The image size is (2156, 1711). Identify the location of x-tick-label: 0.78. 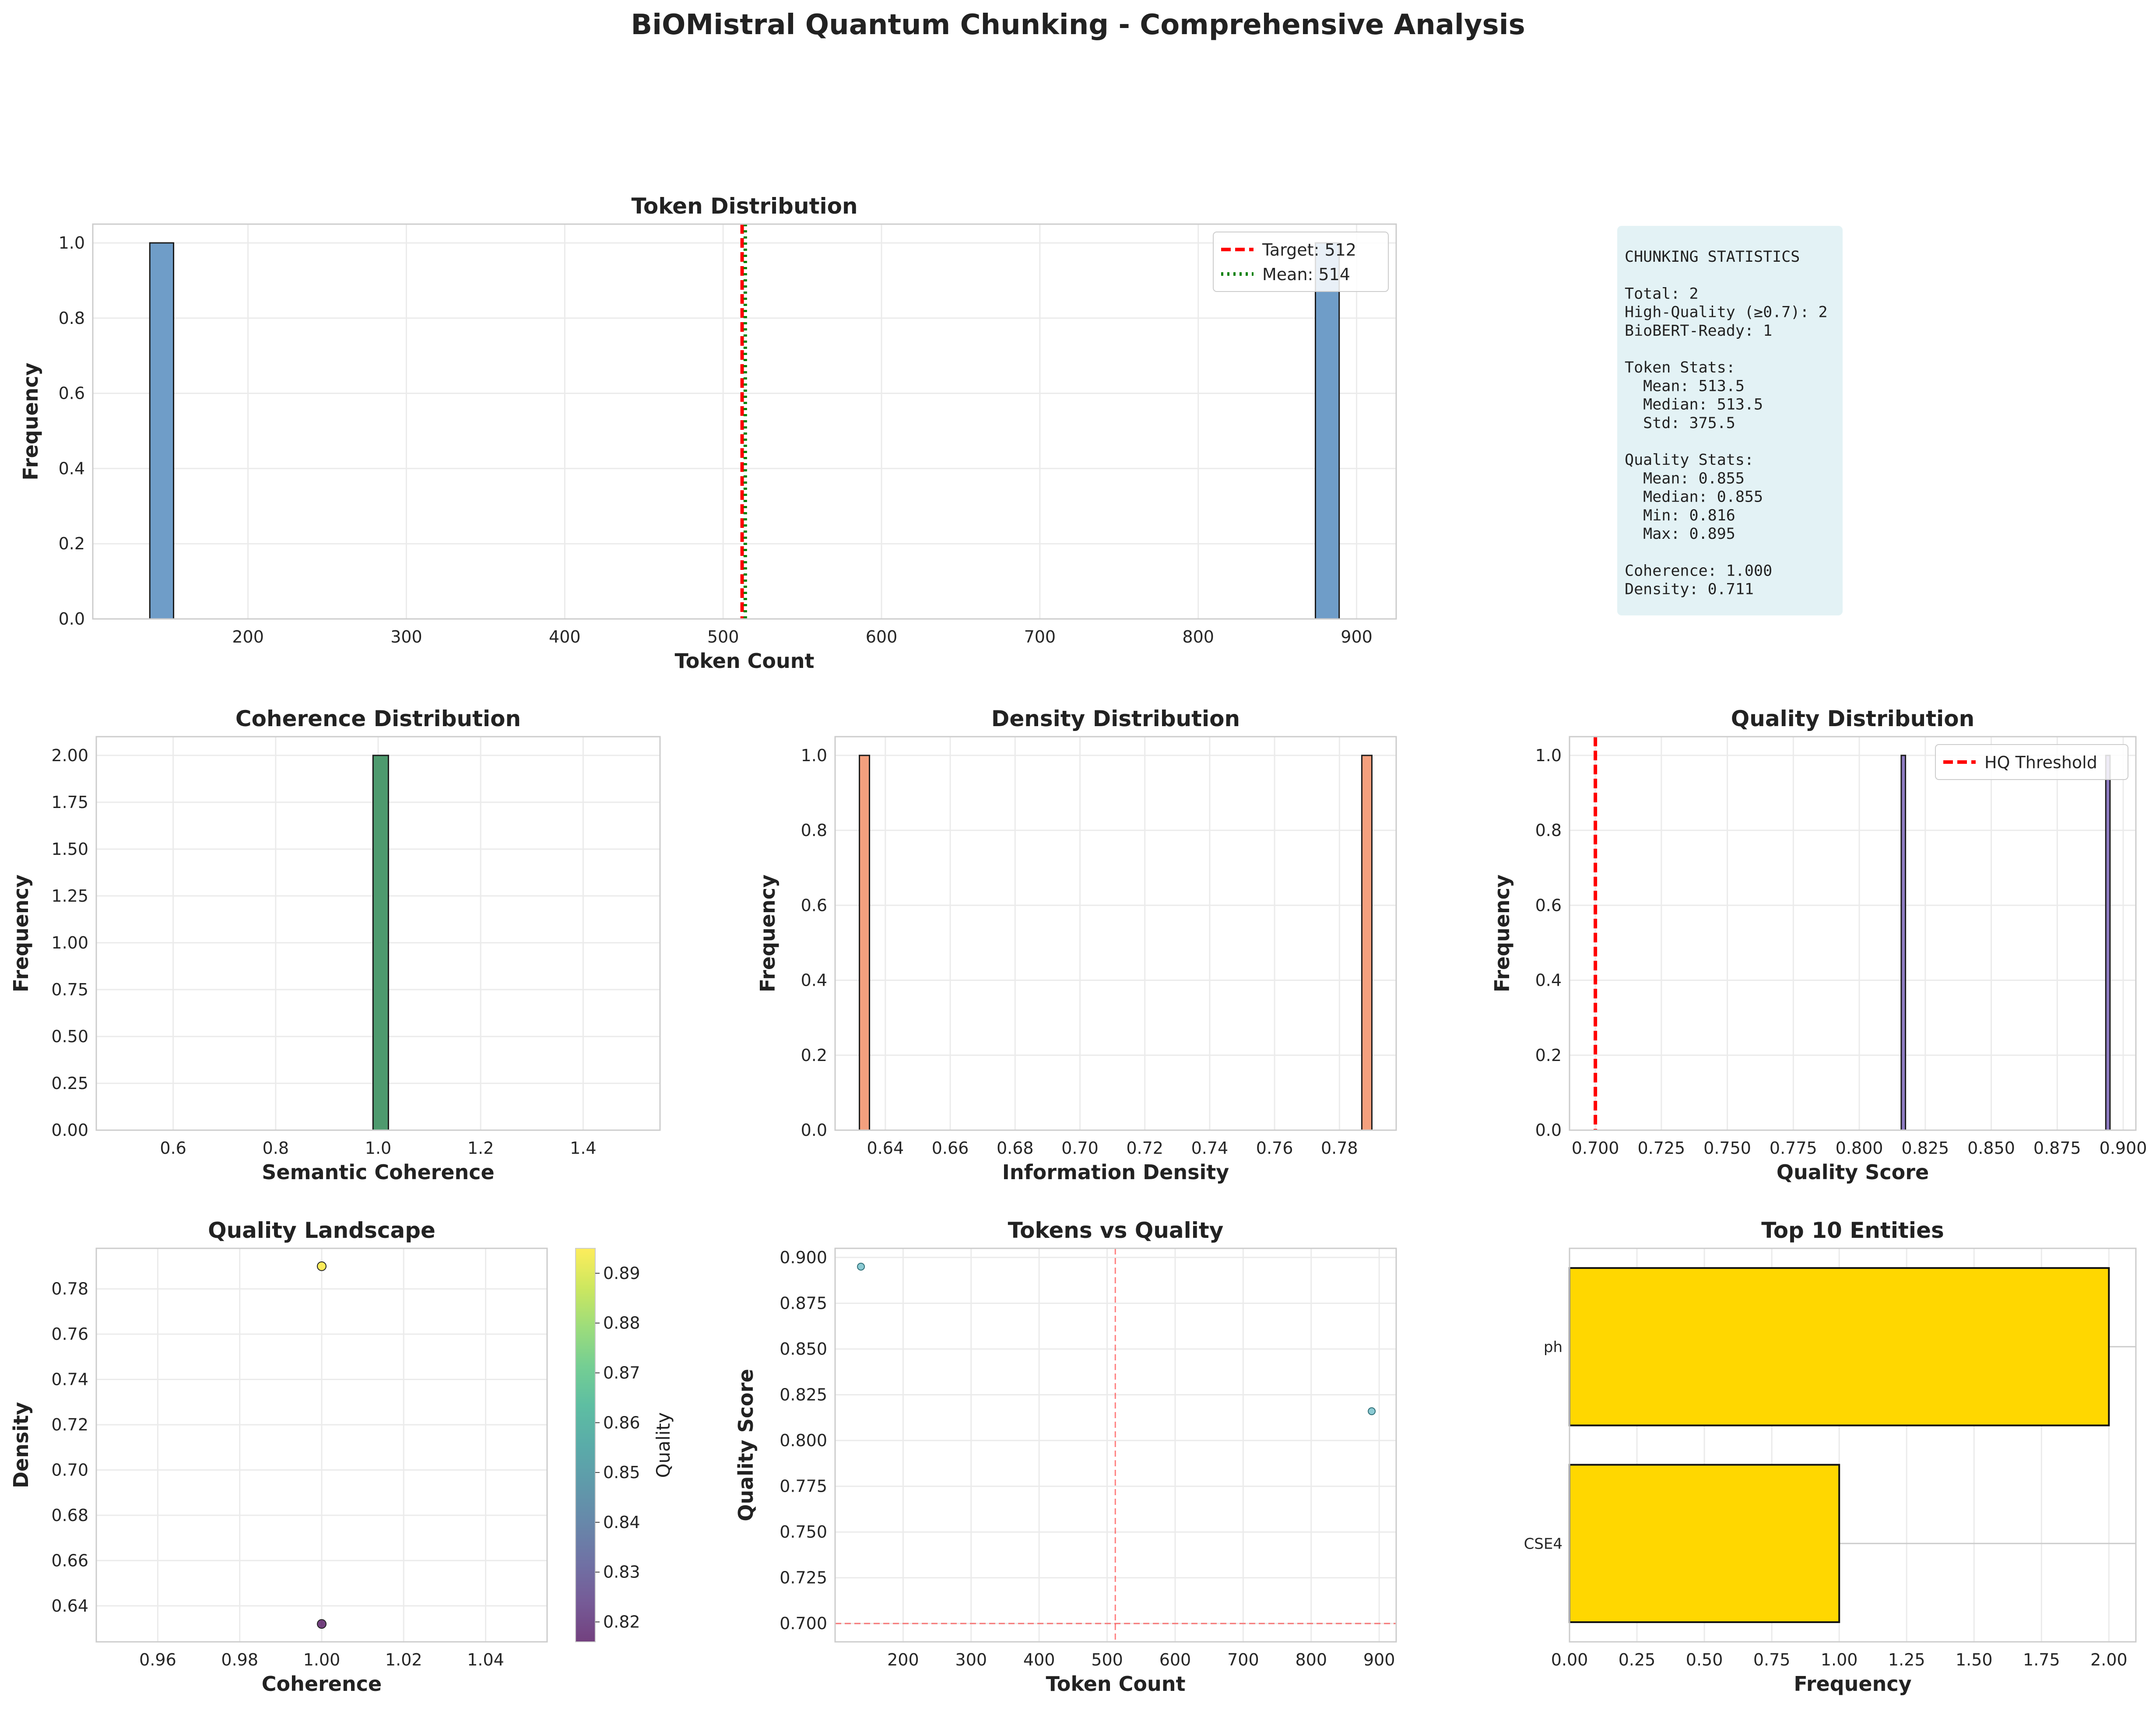
(1339, 1148).